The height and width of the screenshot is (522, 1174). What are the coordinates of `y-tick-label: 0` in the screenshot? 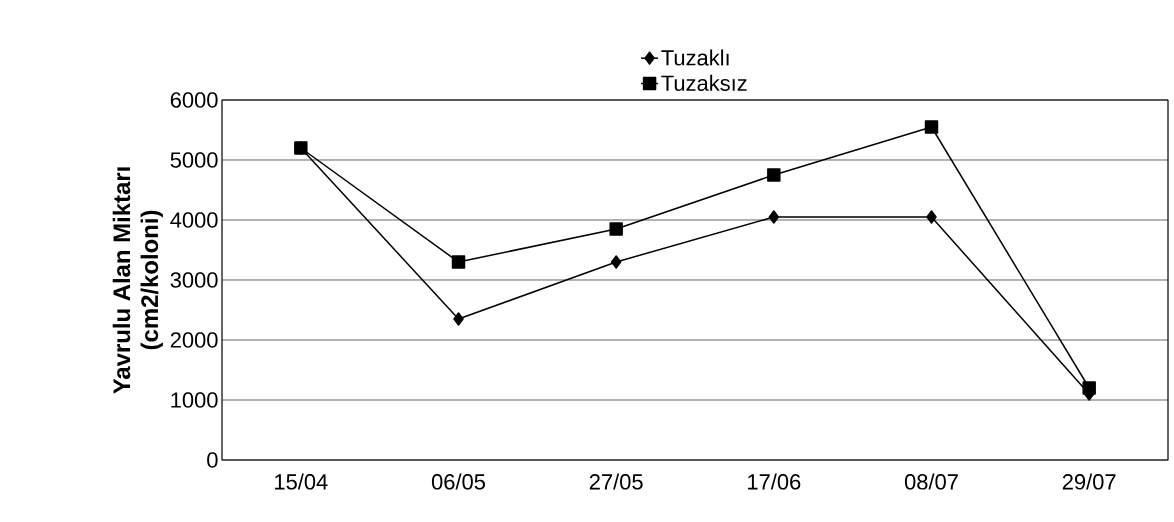 It's located at (212, 460).